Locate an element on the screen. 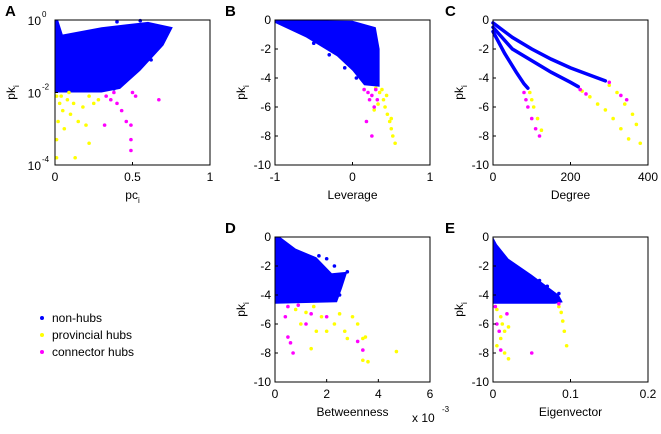 The width and height of the screenshot is (661, 434). x-tick-label: 6 is located at coordinates (430, 394).